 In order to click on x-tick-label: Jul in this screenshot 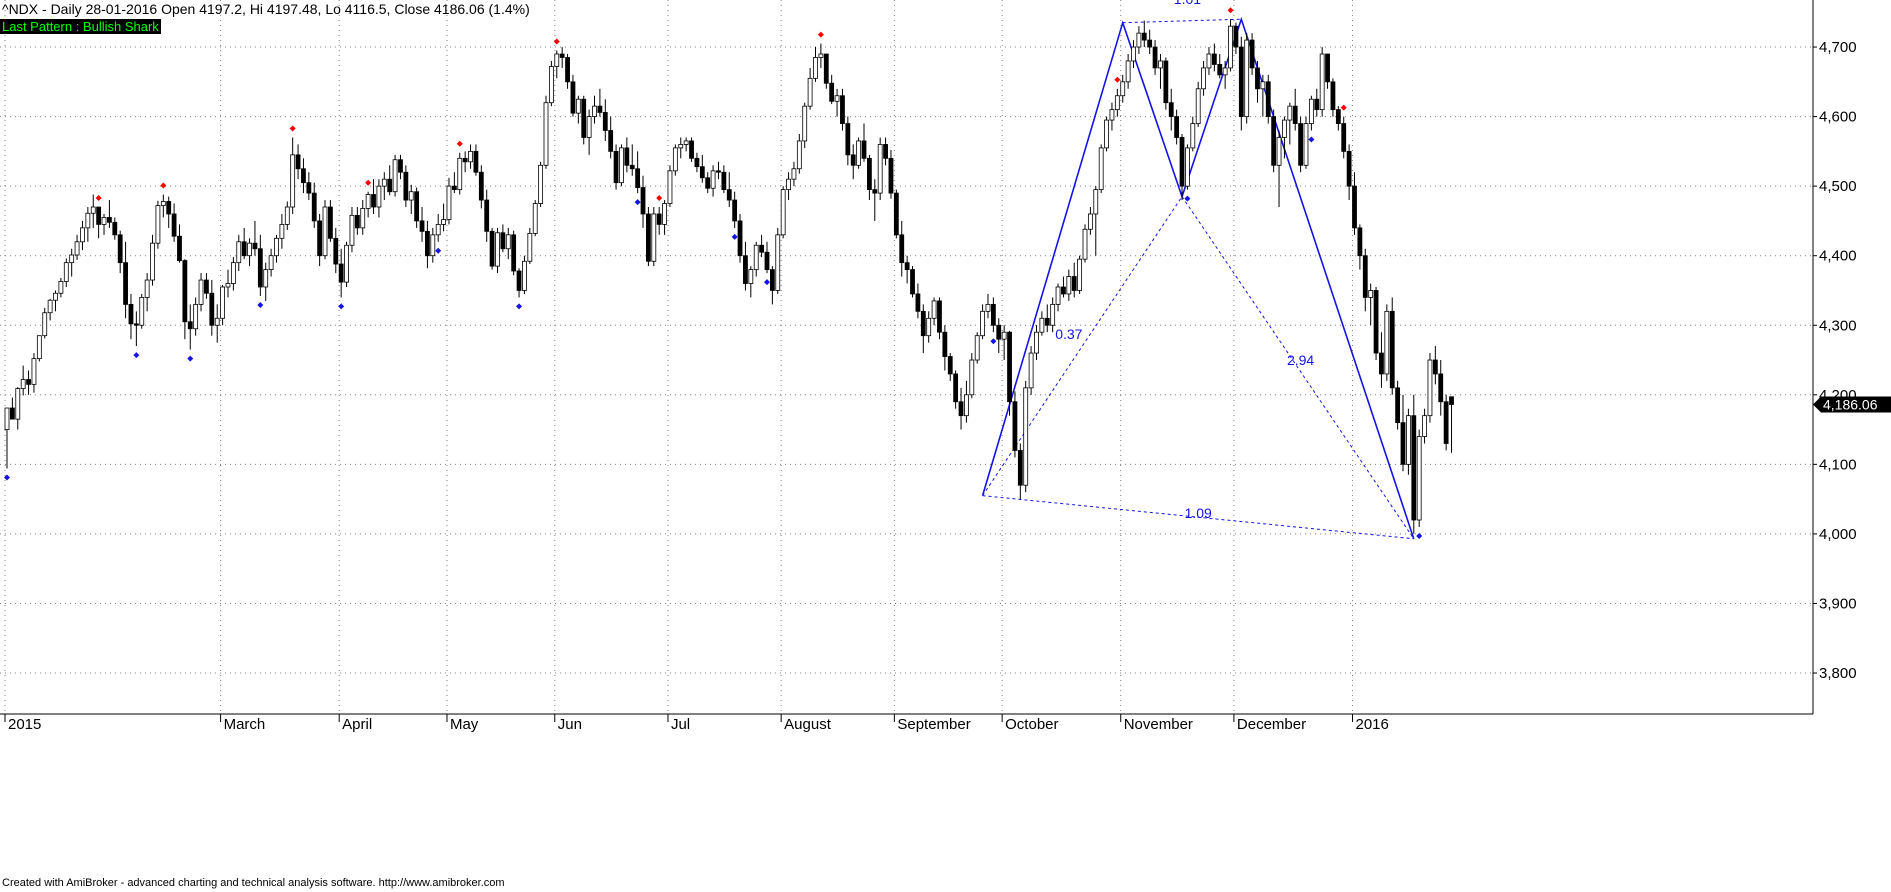, I will do `click(680, 724)`.